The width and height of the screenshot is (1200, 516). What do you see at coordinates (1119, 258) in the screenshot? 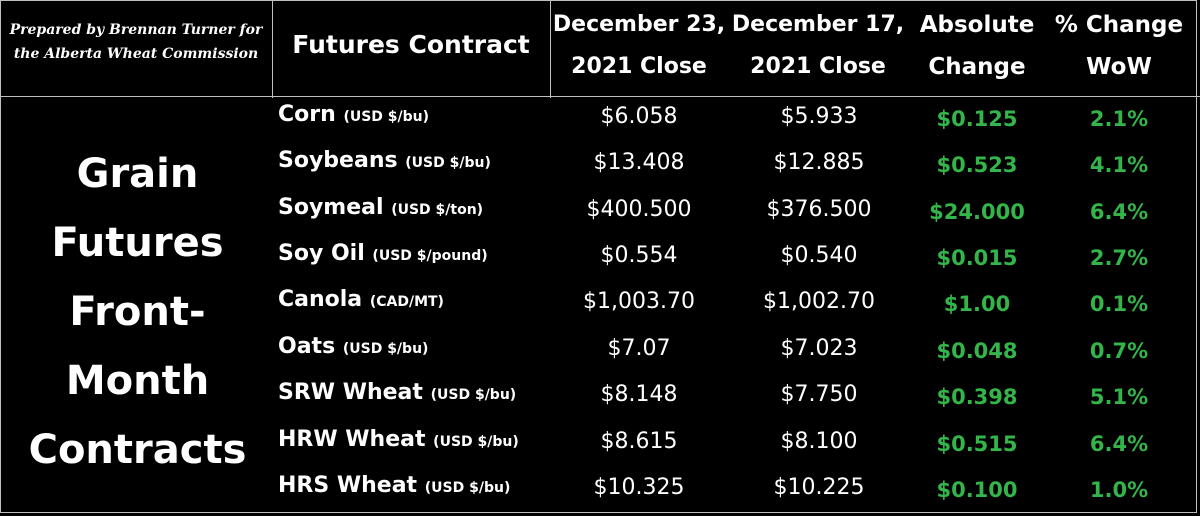
I see `percent-change-cell: 2.7%` at bounding box center [1119, 258].